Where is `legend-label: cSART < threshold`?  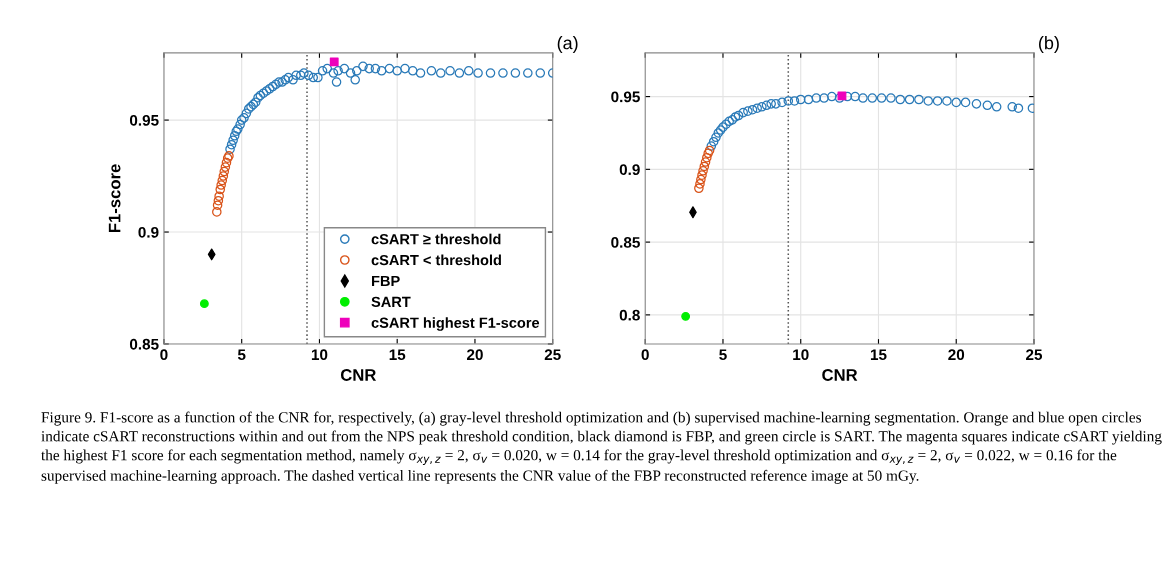
legend-label: cSART < threshold is located at coordinates (436, 260).